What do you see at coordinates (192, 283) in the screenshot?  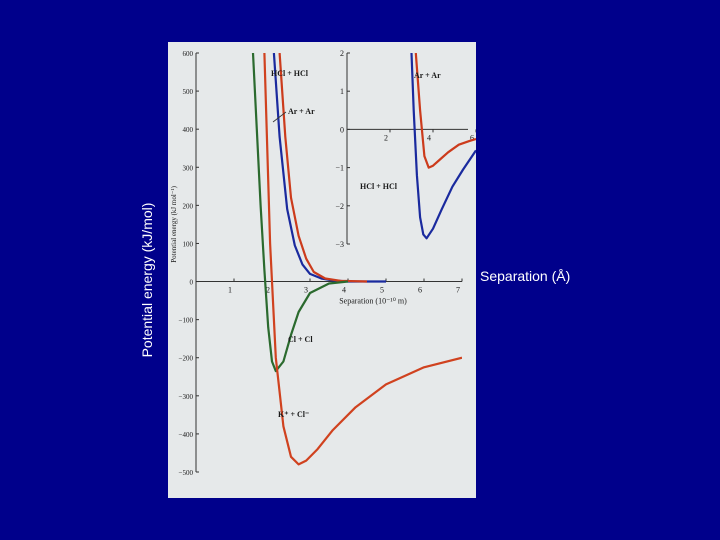 I see `main-y-tick-label: 0` at bounding box center [192, 283].